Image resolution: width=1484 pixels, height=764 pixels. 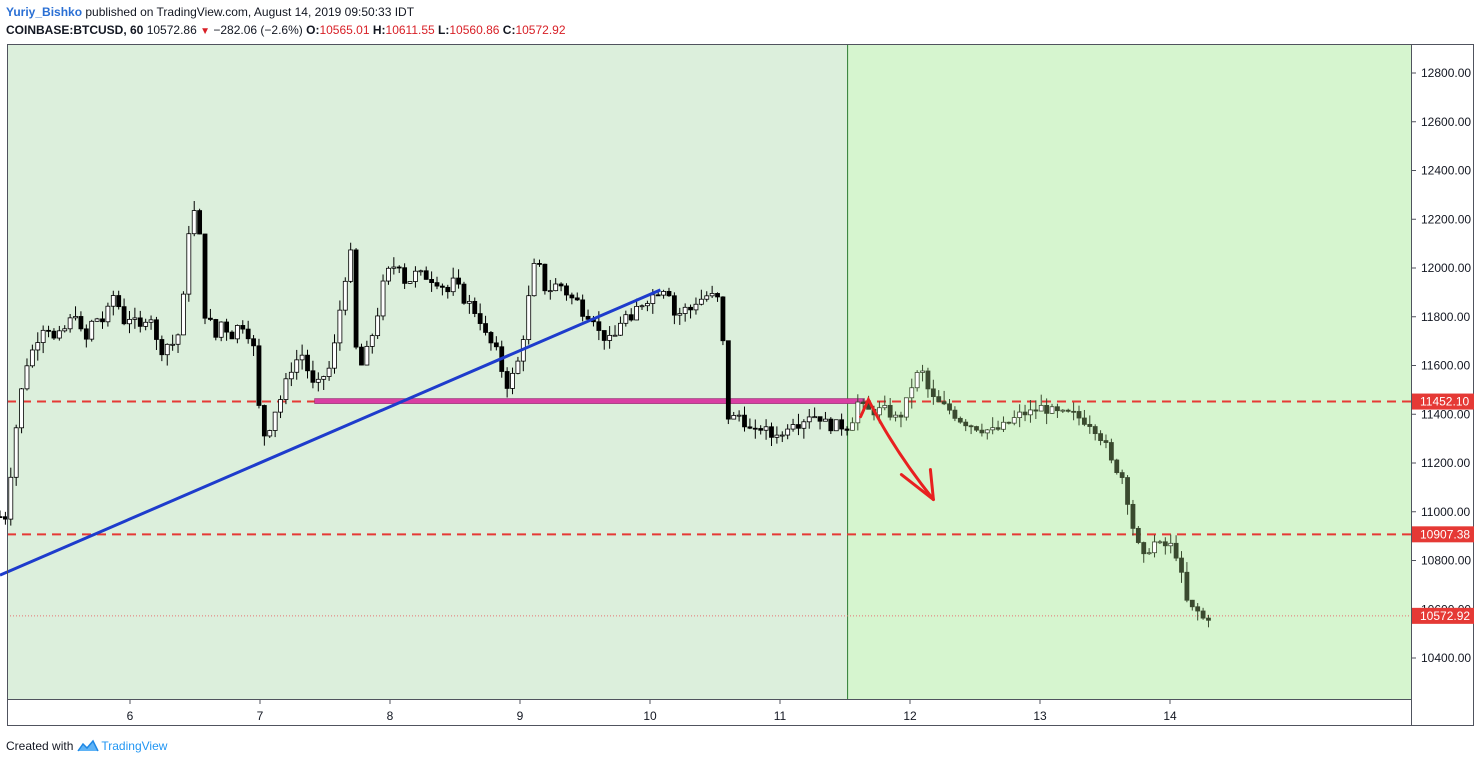 I want to click on level-price-label: 10907.38, so click(x=1445, y=534).